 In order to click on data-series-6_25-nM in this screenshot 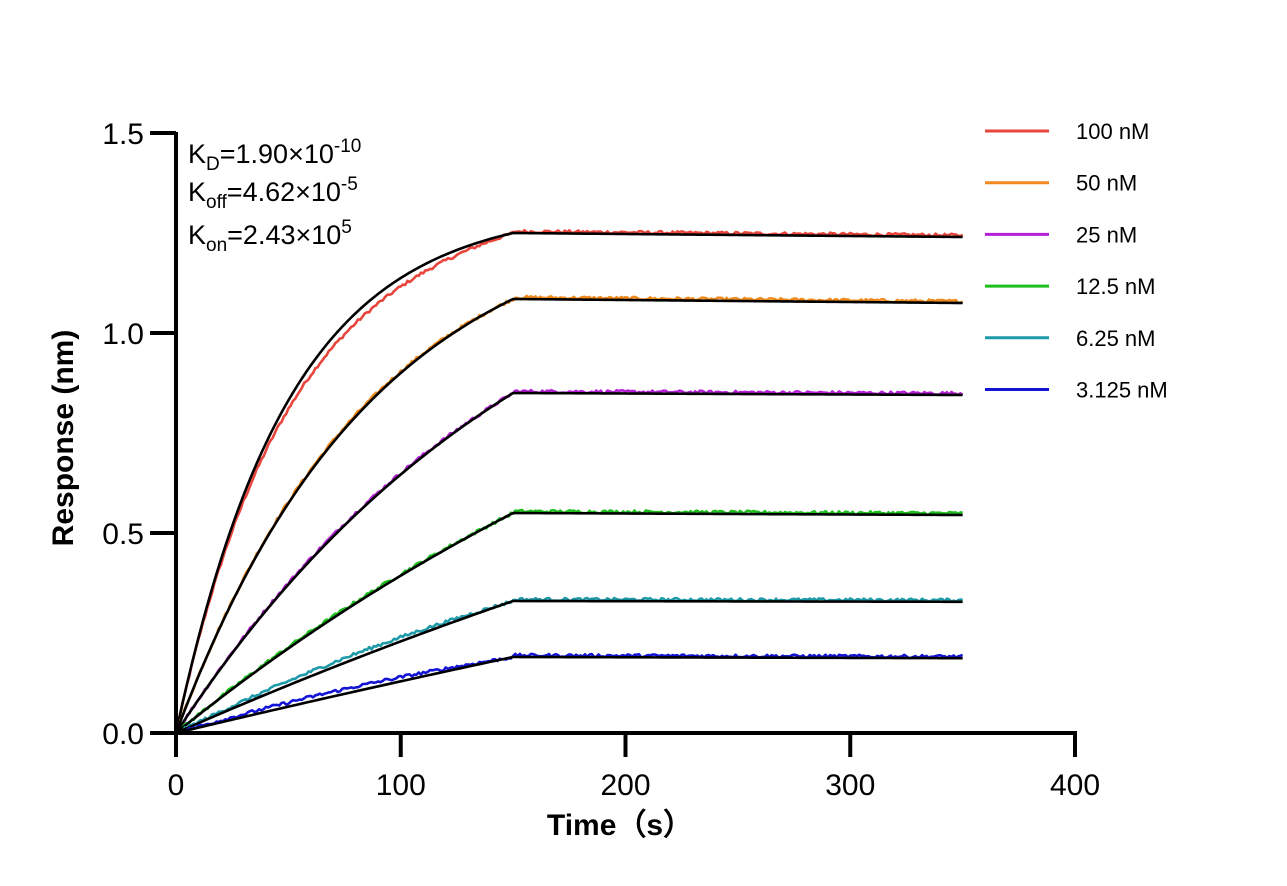, I will do `click(569, 665)`.